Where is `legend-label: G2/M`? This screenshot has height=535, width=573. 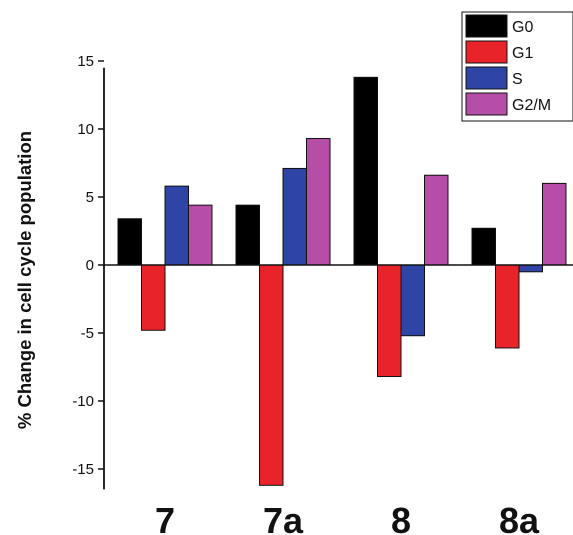 legend-label: G2/M is located at coordinates (531, 105).